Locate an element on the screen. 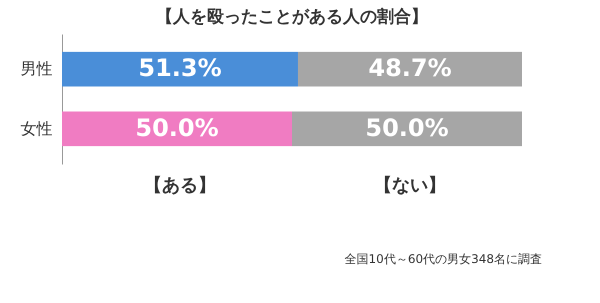 Image resolution: width=600 pixels, height=303 pixels. series-label: 【ある】 is located at coordinates (180, 185).